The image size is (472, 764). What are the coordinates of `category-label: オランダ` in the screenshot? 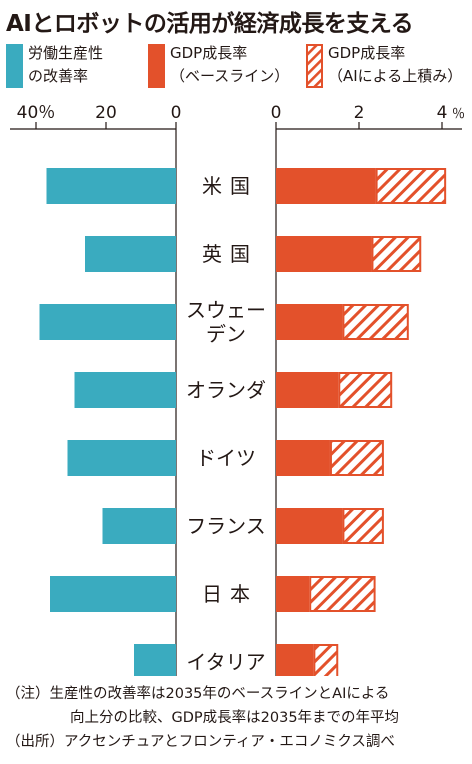 It's located at (226, 390).